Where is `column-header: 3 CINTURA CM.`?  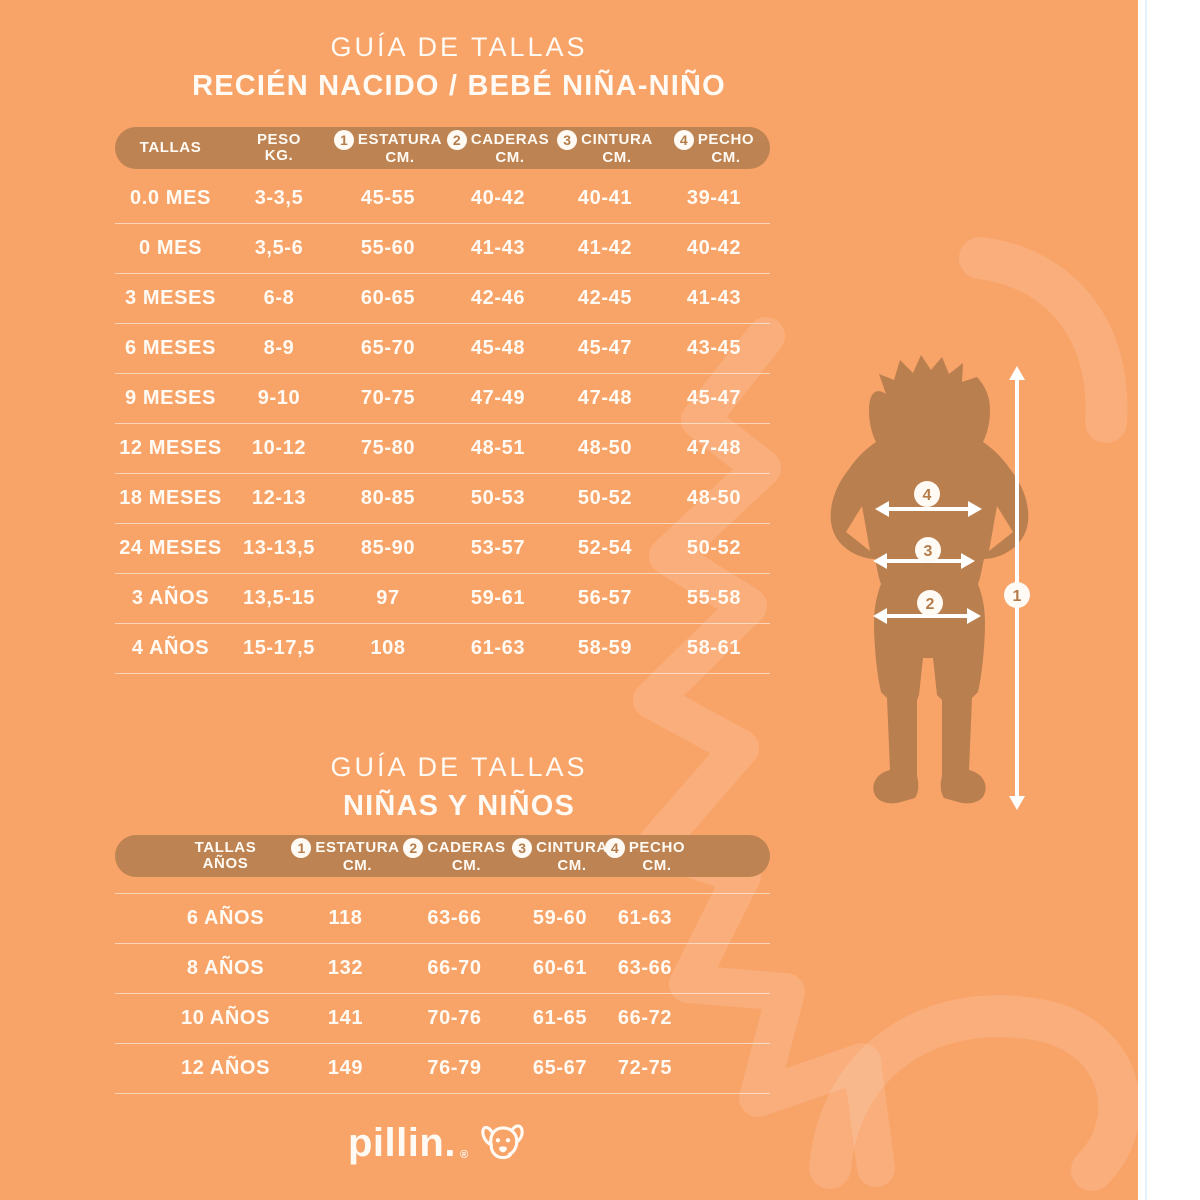 column-header: 3 CINTURA CM. is located at coordinates (605, 148).